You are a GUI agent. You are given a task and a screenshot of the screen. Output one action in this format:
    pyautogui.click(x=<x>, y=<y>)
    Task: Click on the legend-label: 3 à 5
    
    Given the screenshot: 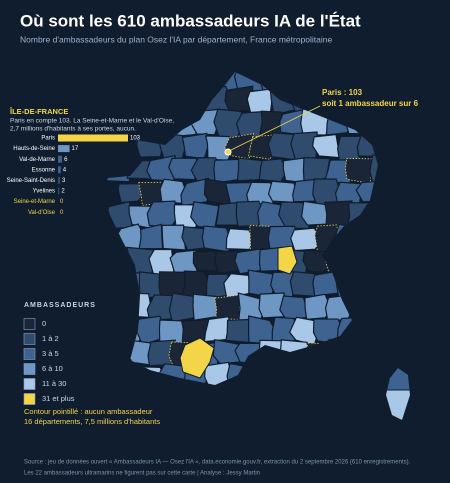 What is the action you would take?
    pyautogui.click(x=50, y=353)
    